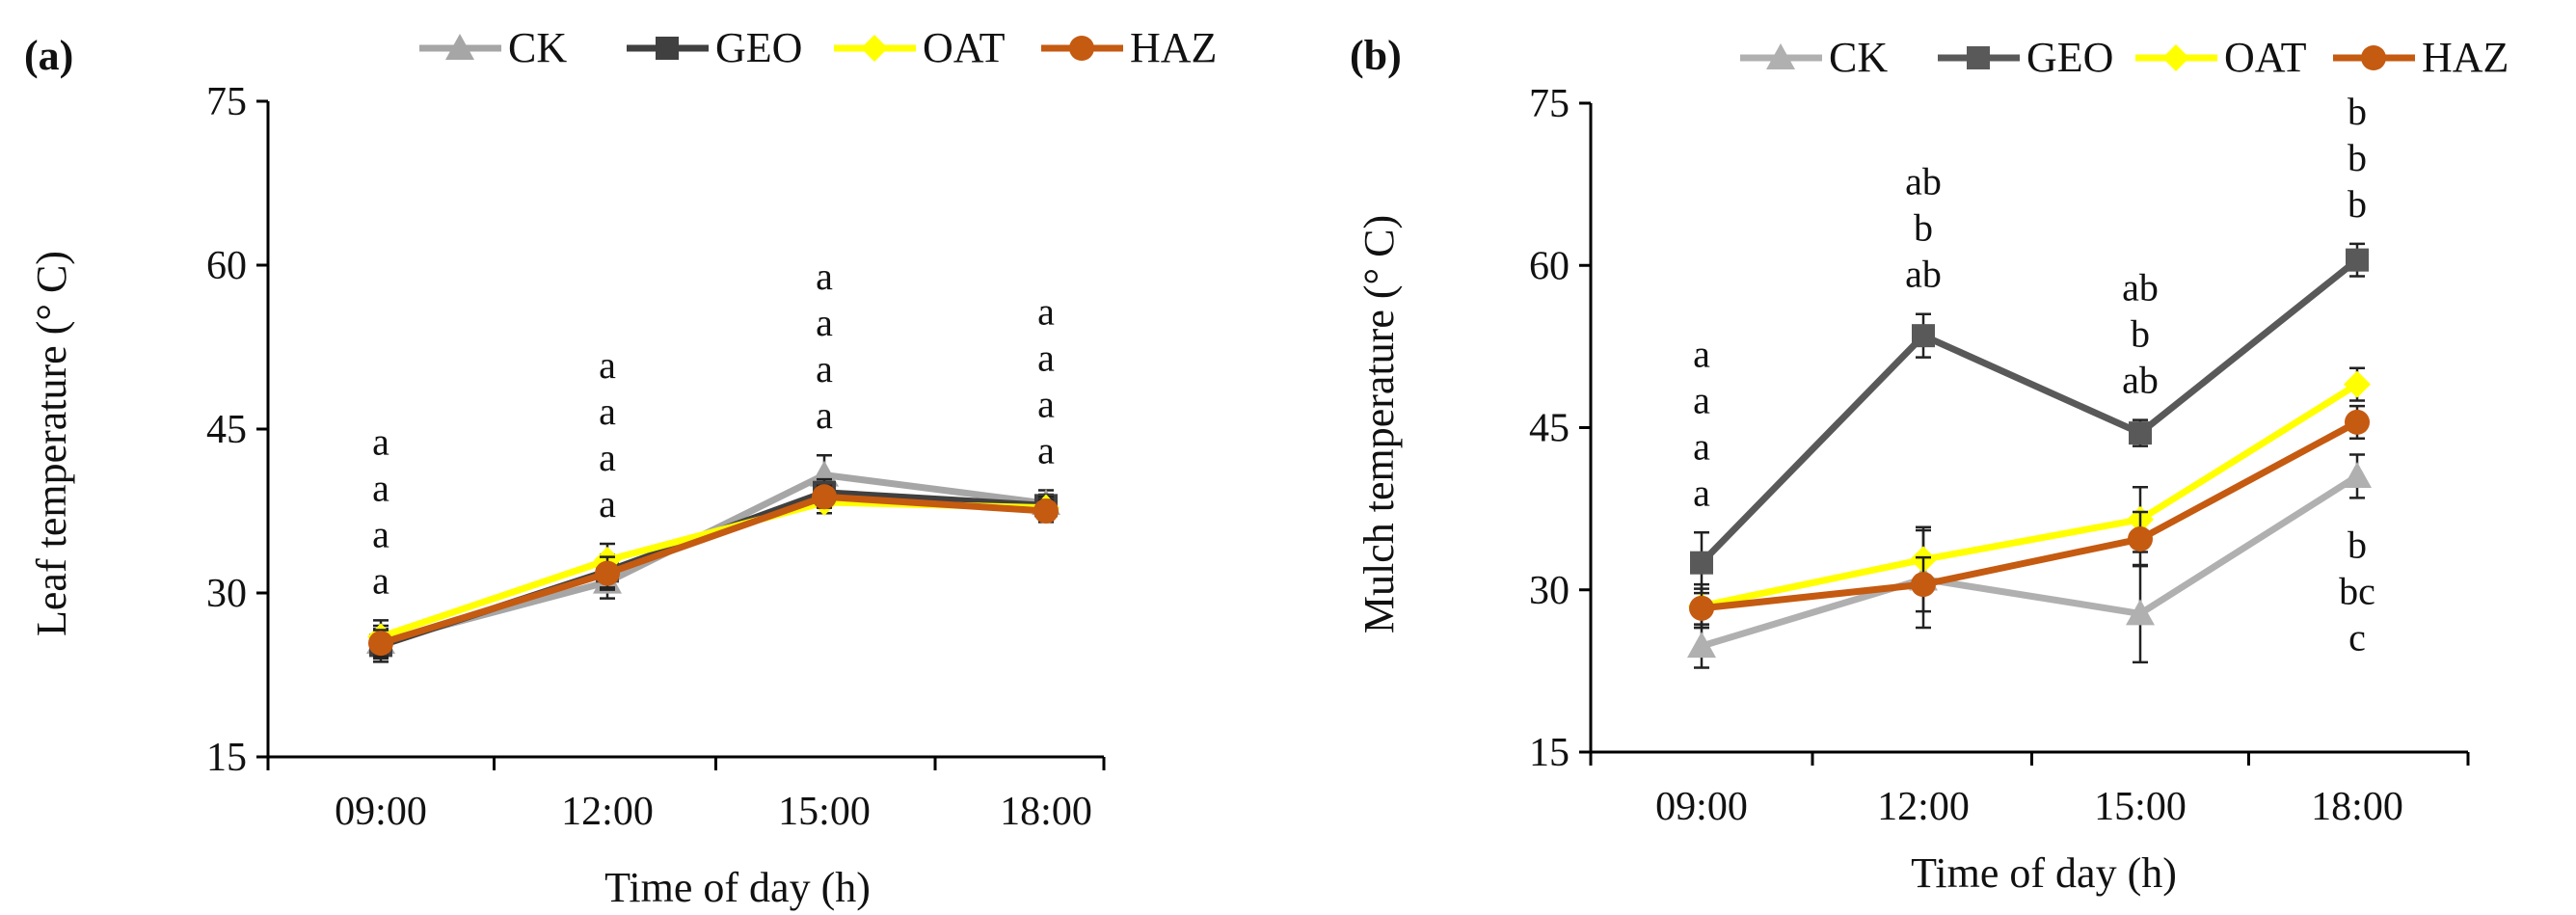 The image size is (2576, 915). I want to click on panel-b-ytick-label: 45, so click(1550, 429).